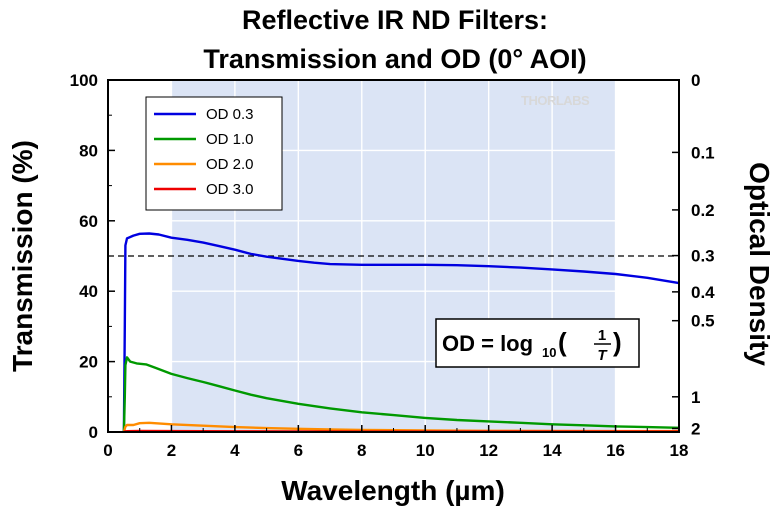 This screenshot has width=780, height=510. I want to click on x-tick-label: 4, so click(235, 450).